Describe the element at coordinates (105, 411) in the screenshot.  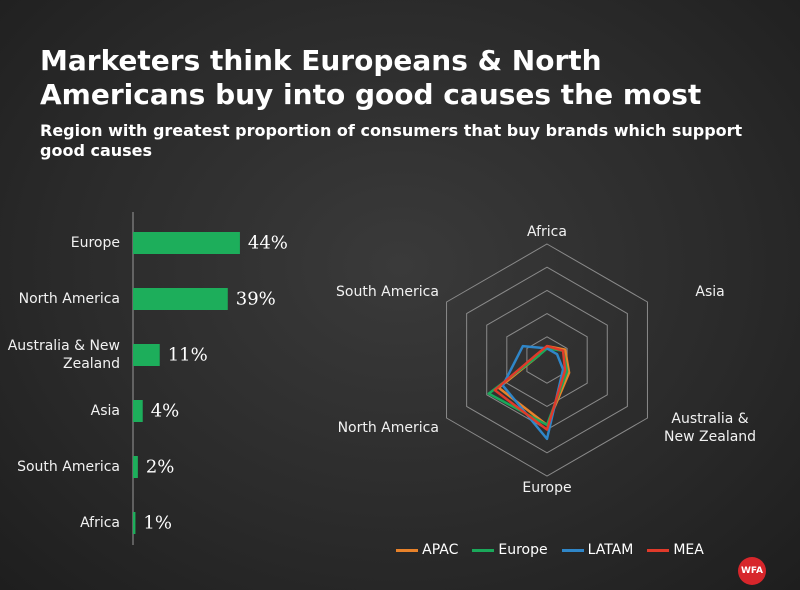
I see `category-label: Asia` at that location.